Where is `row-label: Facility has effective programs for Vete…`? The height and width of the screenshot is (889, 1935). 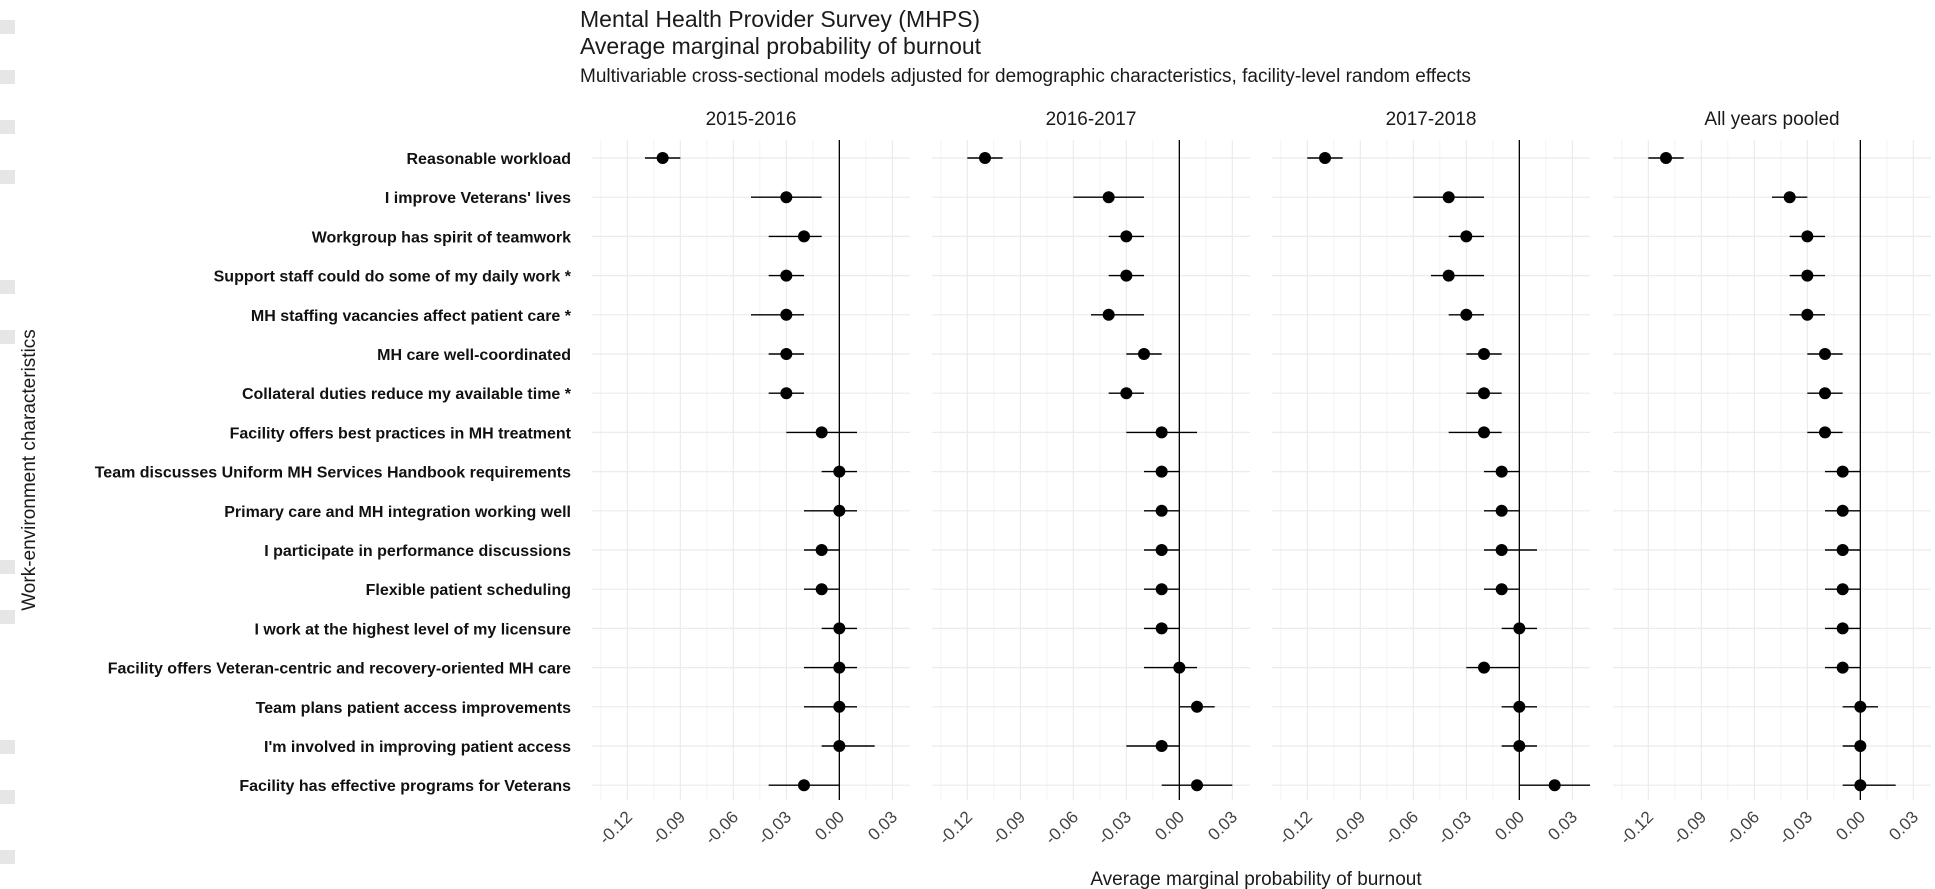 row-label: Facility has effective programs for Vete… is located at coordinates (405, 786).